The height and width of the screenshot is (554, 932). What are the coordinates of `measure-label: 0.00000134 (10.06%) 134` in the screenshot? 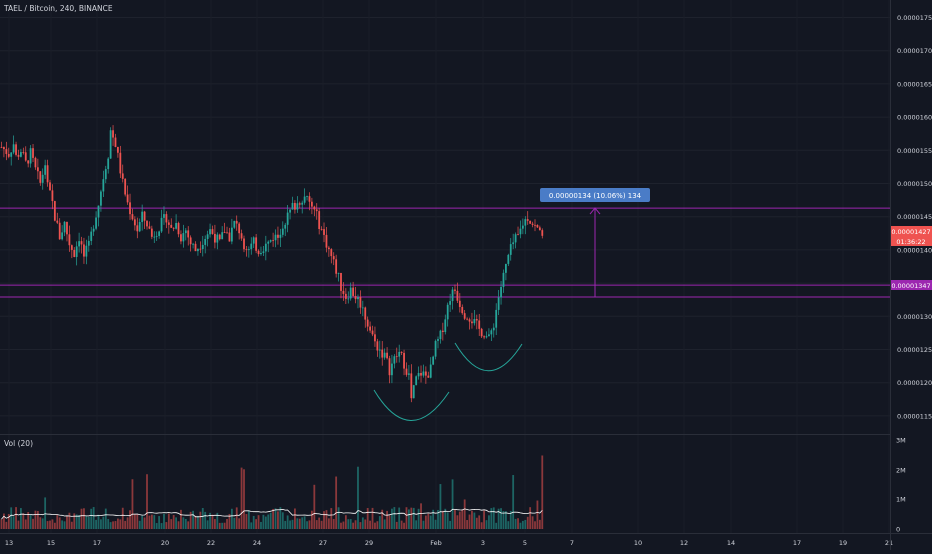 It's located at (595, 196).